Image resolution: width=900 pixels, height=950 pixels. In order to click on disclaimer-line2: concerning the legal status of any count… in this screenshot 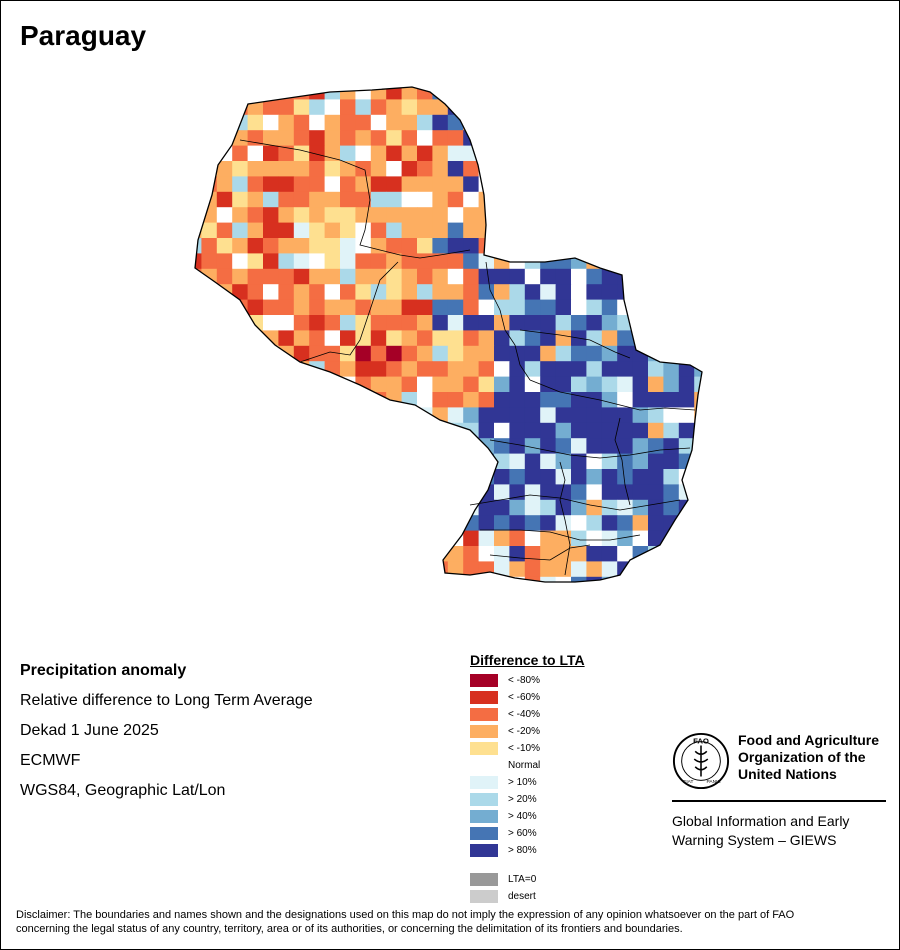, I will do `click(349, 929)`.